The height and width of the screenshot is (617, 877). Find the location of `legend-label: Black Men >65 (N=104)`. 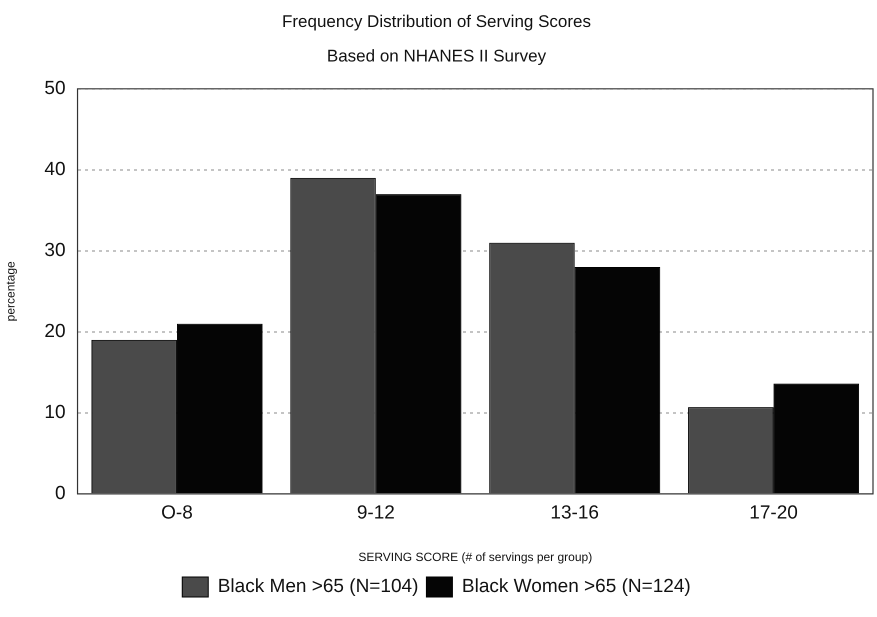

legend-label: Black Men >65 (N=104) is located at coordinates (318, 587).